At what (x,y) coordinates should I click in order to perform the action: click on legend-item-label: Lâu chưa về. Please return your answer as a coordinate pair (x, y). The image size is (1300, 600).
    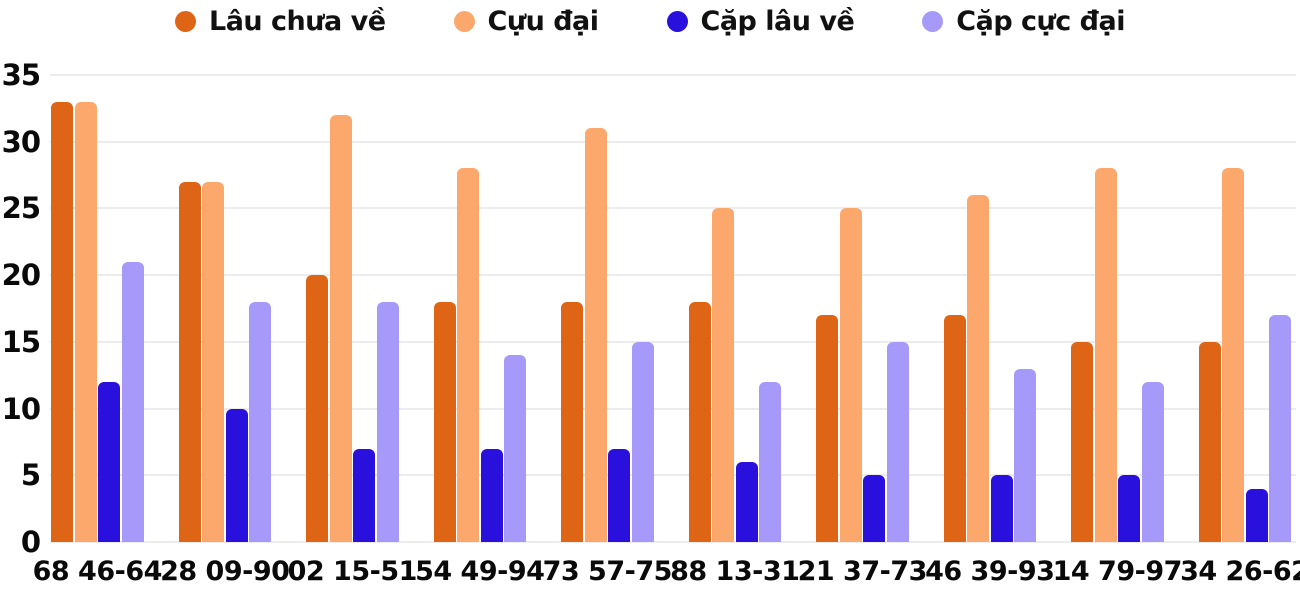
    Looking at the image, I should click on (297, 21).